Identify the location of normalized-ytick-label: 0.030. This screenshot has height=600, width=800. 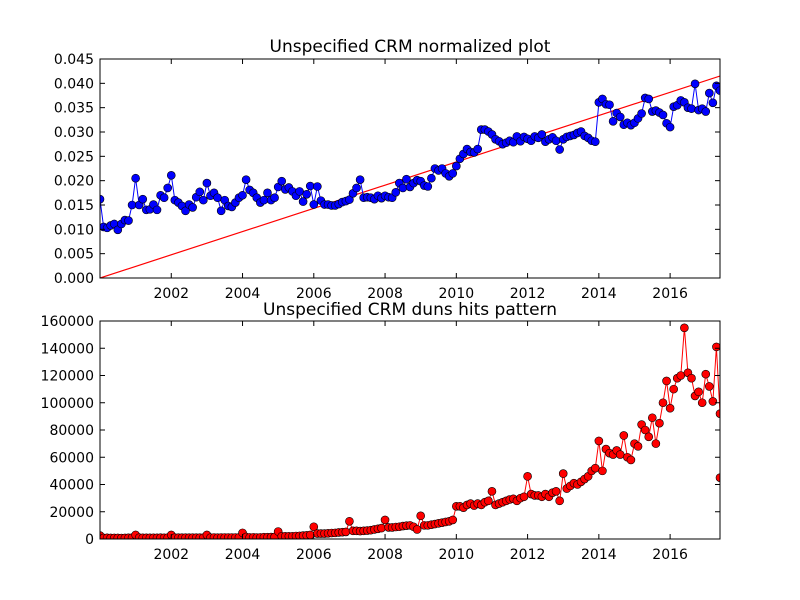
(74, 133).